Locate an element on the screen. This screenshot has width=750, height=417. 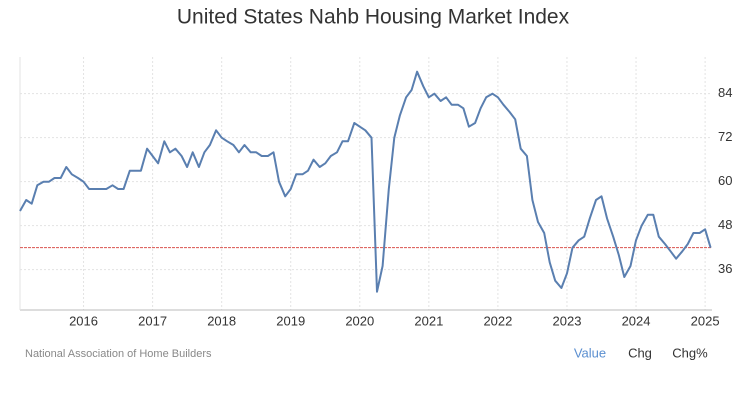
toggle-button: Value is located at coordinates (590, 352).